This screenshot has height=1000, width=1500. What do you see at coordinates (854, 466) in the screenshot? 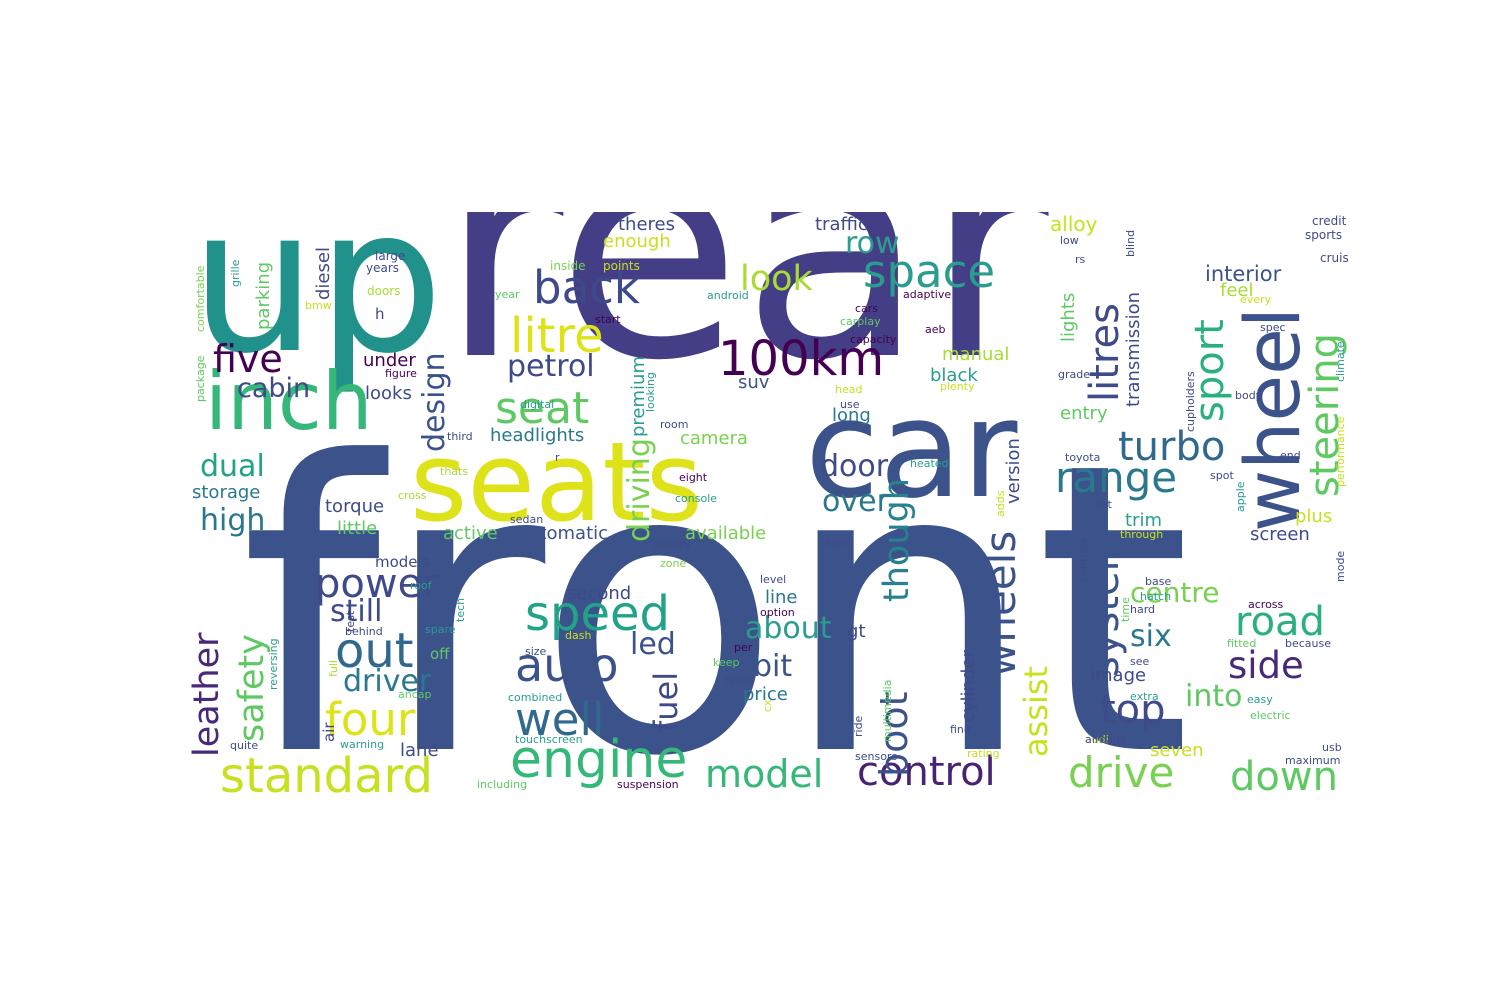
I see `word-door: door` at bounding box center [854, 466].